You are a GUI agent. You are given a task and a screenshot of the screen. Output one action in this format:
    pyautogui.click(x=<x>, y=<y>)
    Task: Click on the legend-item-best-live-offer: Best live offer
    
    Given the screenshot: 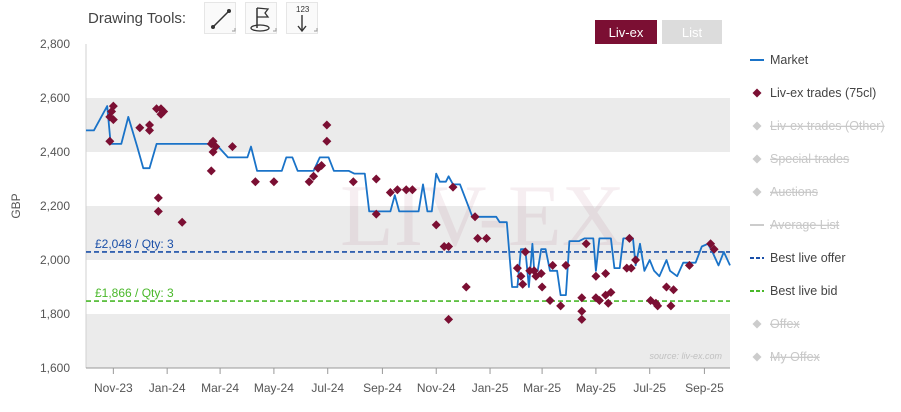 What is the action you would take?
    pyautogui.click(x=798, y=258)
    